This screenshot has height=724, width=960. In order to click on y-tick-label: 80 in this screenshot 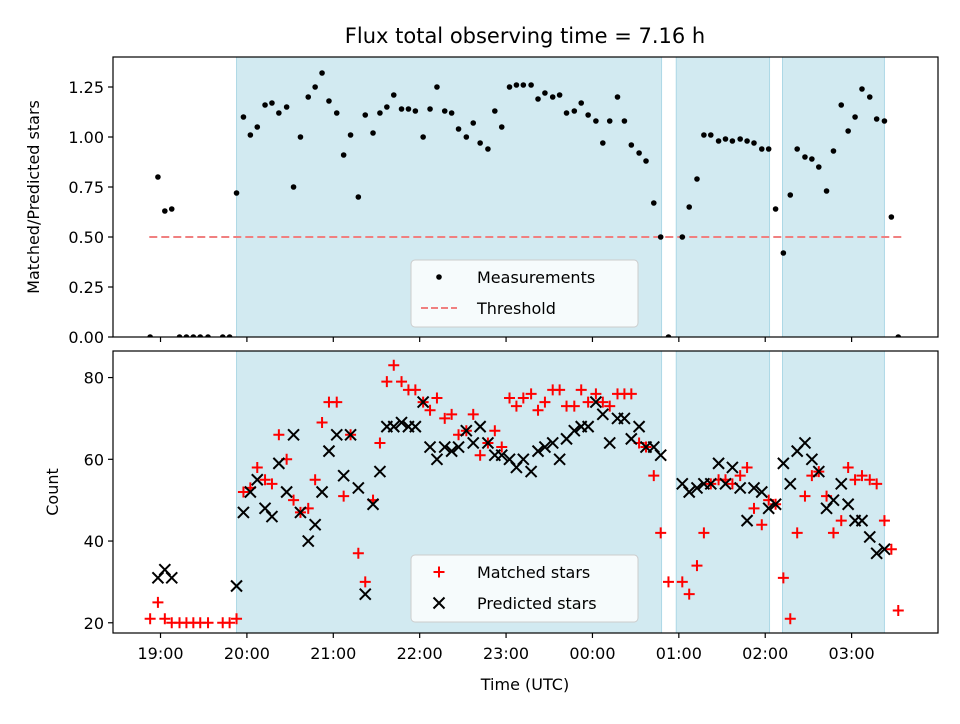, I will do `click(94, 378)`.